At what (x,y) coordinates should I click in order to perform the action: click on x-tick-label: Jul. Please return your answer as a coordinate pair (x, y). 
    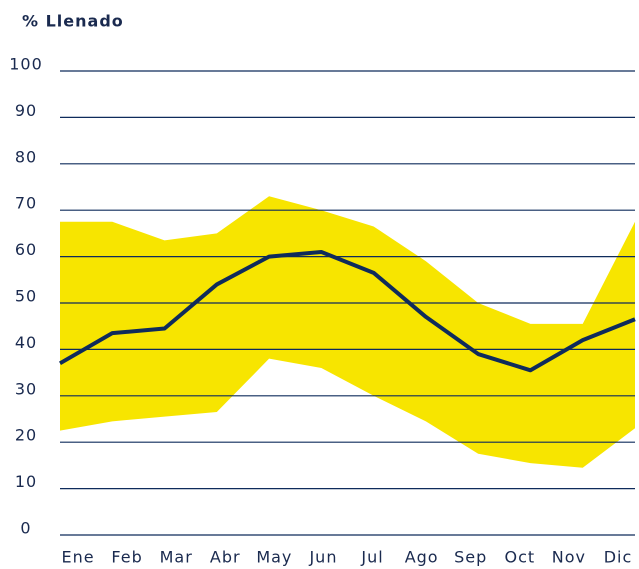
    Looking at the image, I should click on (371, 557).